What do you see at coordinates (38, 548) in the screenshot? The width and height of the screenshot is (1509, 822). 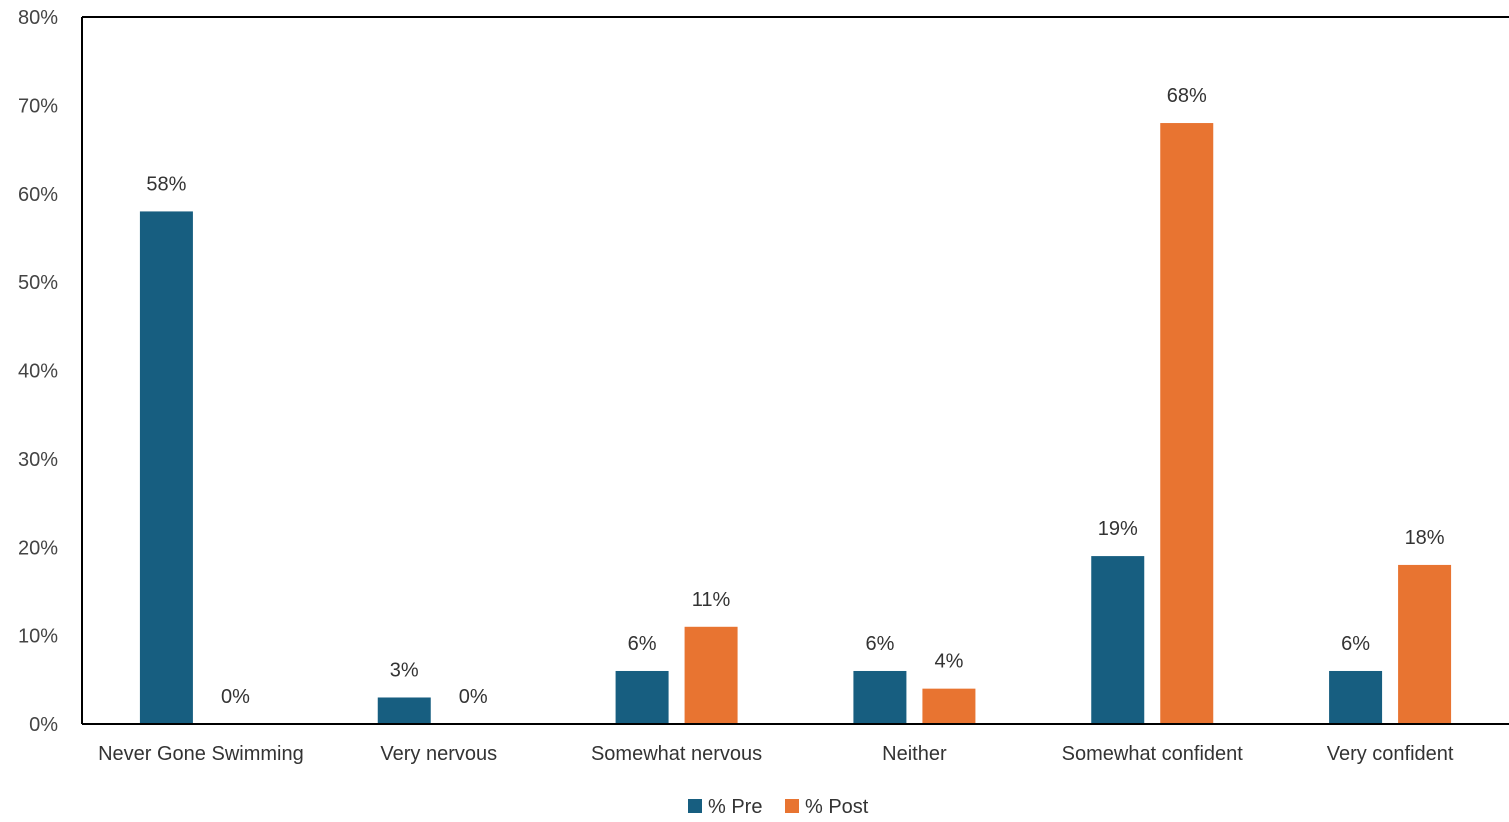 I see `y-tick-label: 20%` at bounding box center [38, 548].